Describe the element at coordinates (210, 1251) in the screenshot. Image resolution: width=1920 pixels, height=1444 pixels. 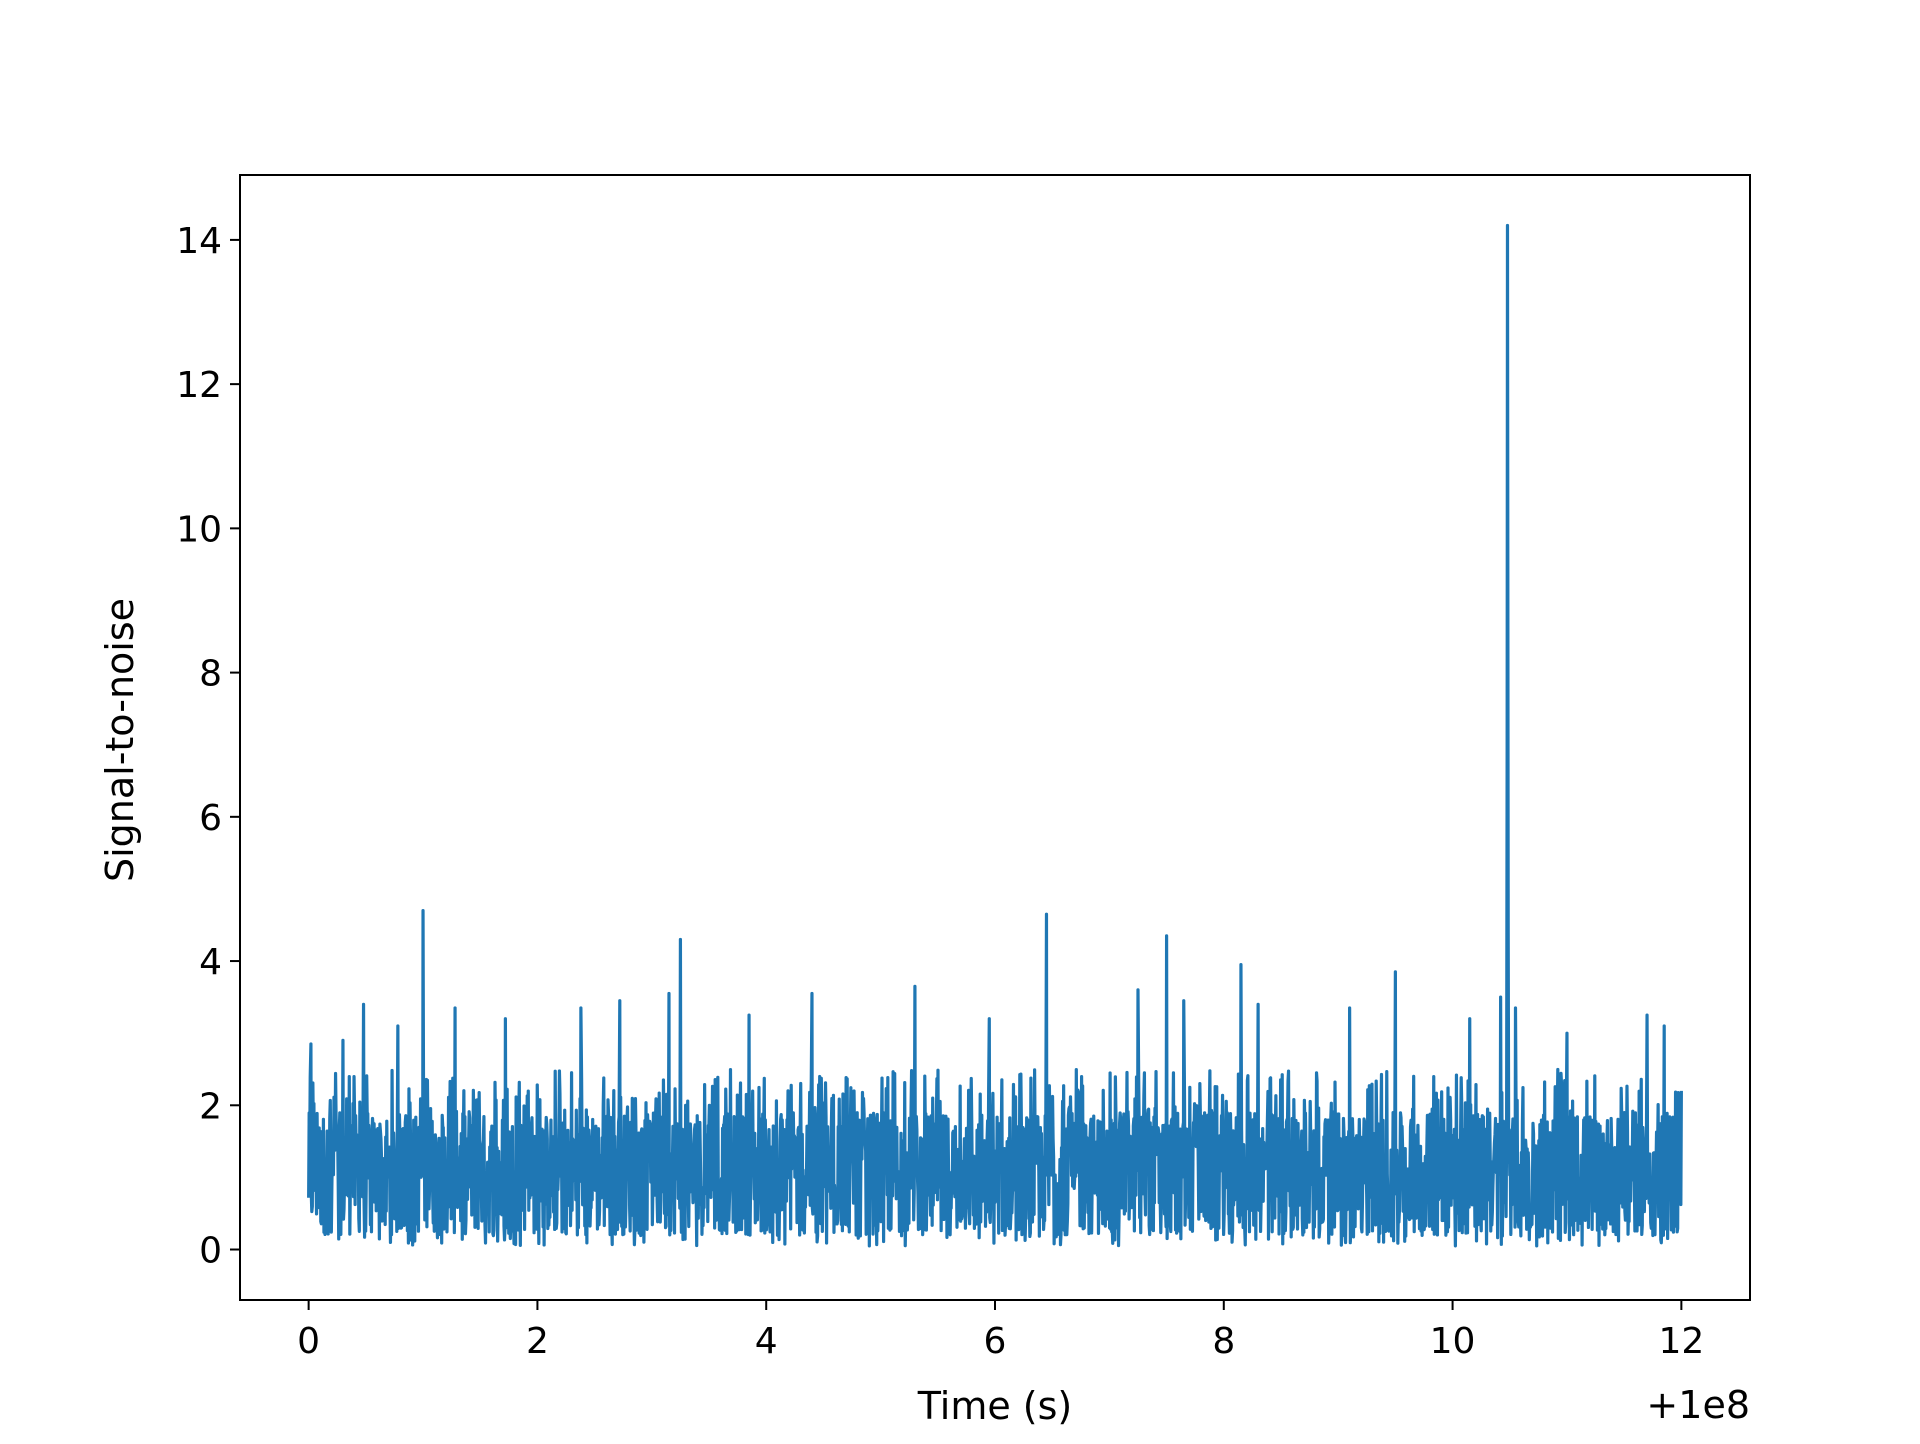
I see `y-tick-label: 0` at that location.